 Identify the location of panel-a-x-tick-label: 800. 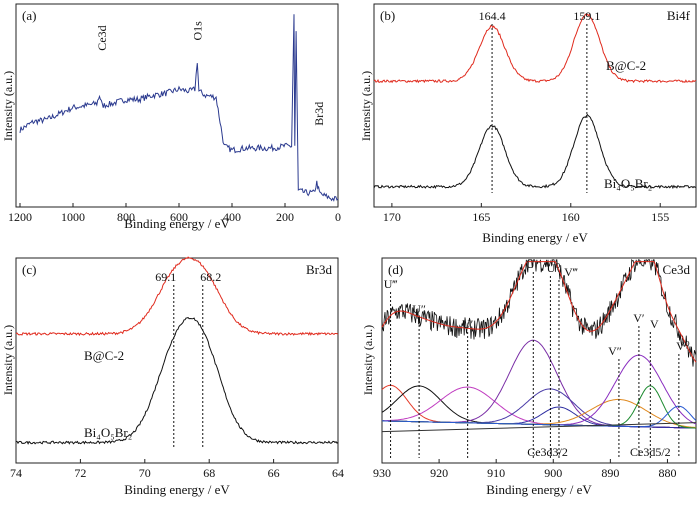
(126, 217).